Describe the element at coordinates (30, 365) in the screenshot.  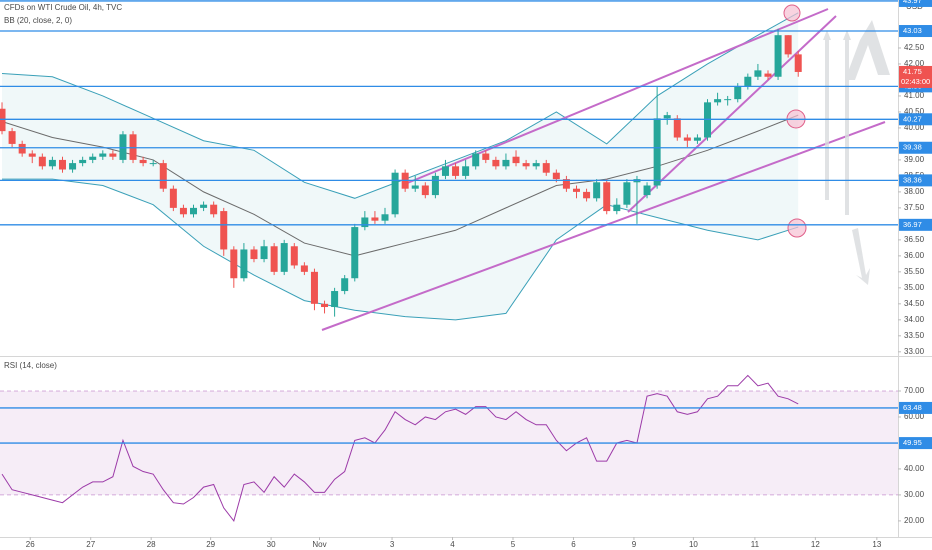
I see `rsi-title: RSI (14, close)` at that location.